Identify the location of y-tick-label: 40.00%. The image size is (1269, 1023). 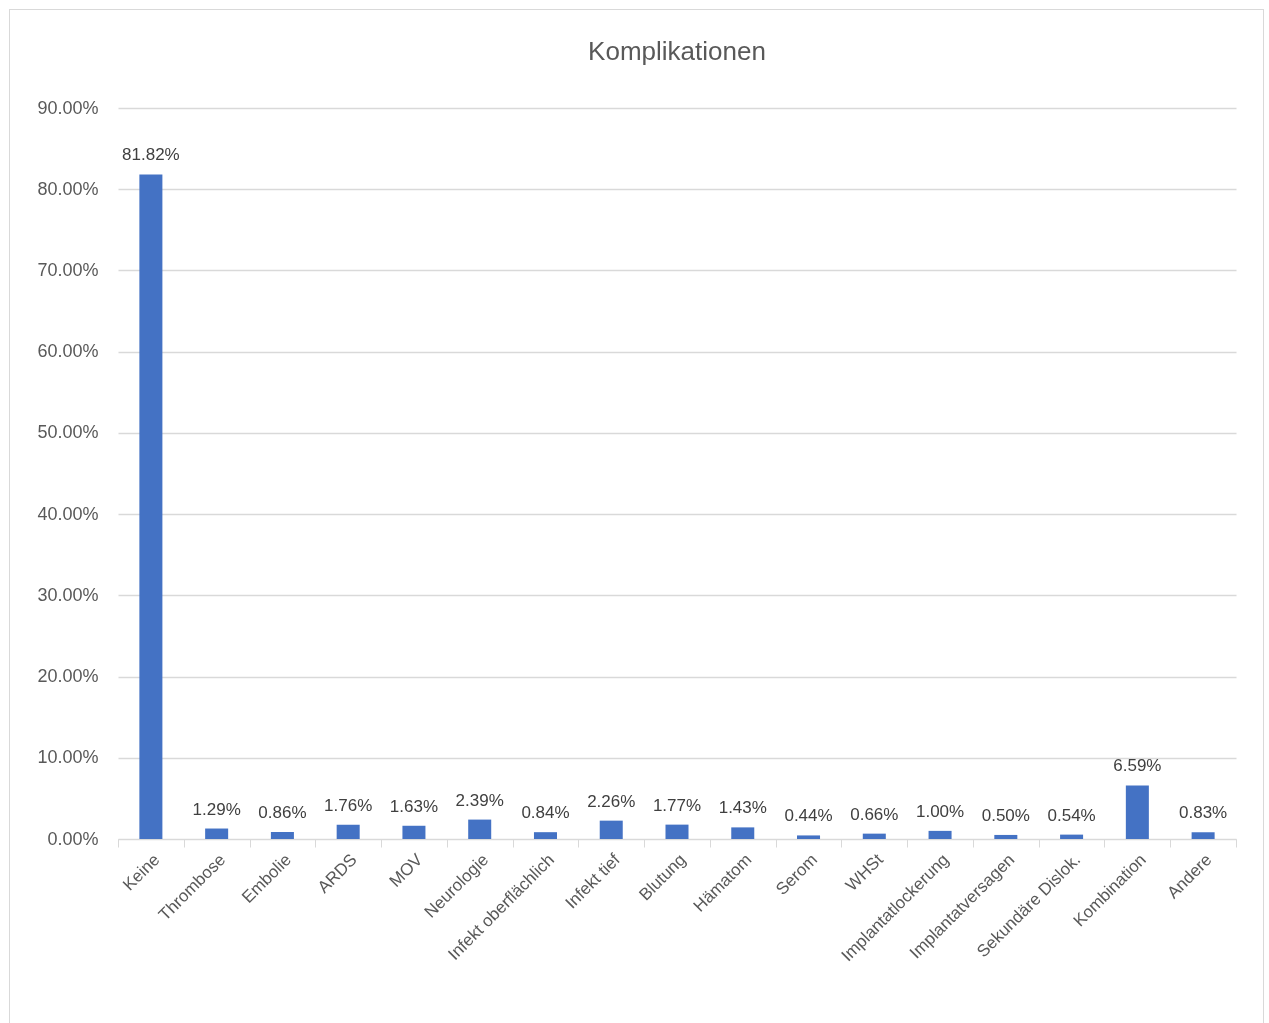
(68, 513).